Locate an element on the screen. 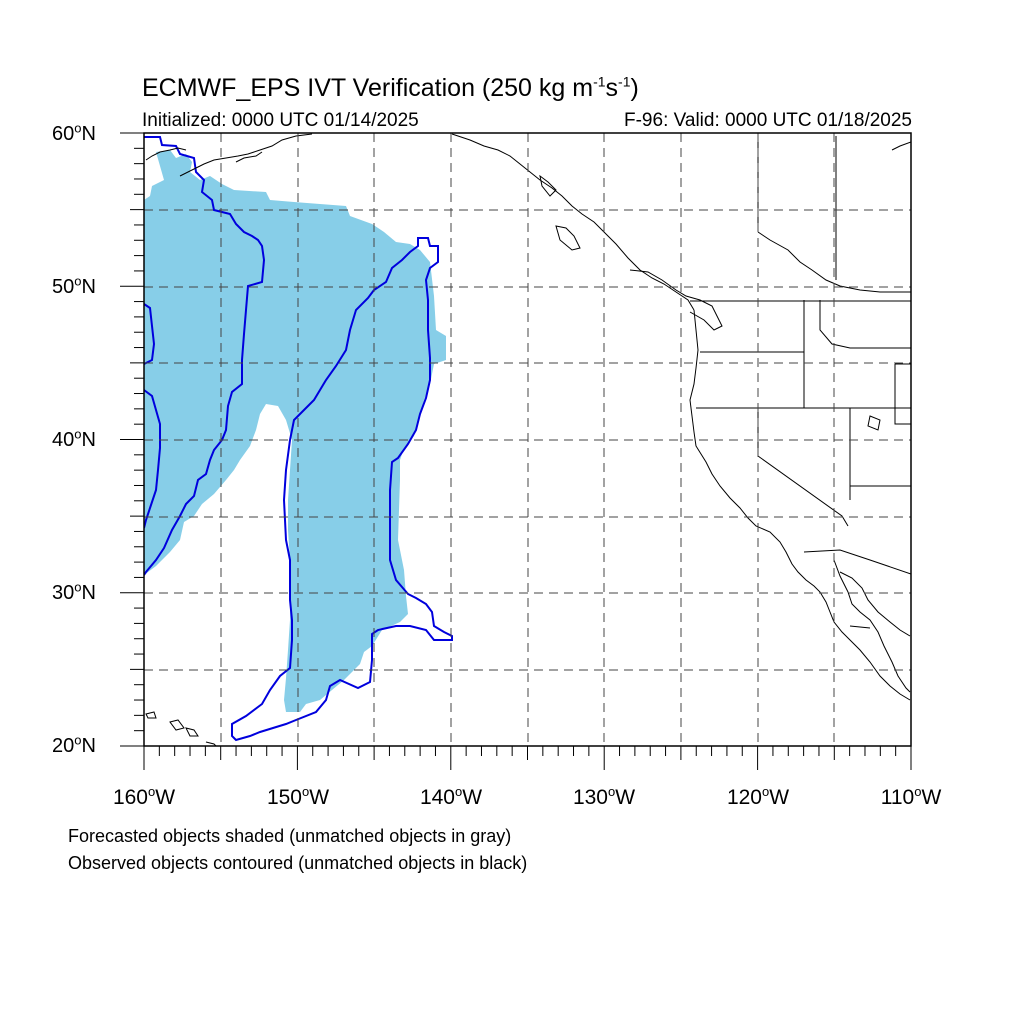 The width and height of the screenshot is (1024, 1024). lon-label-110: 110oW is located at coordinates (911, 796).